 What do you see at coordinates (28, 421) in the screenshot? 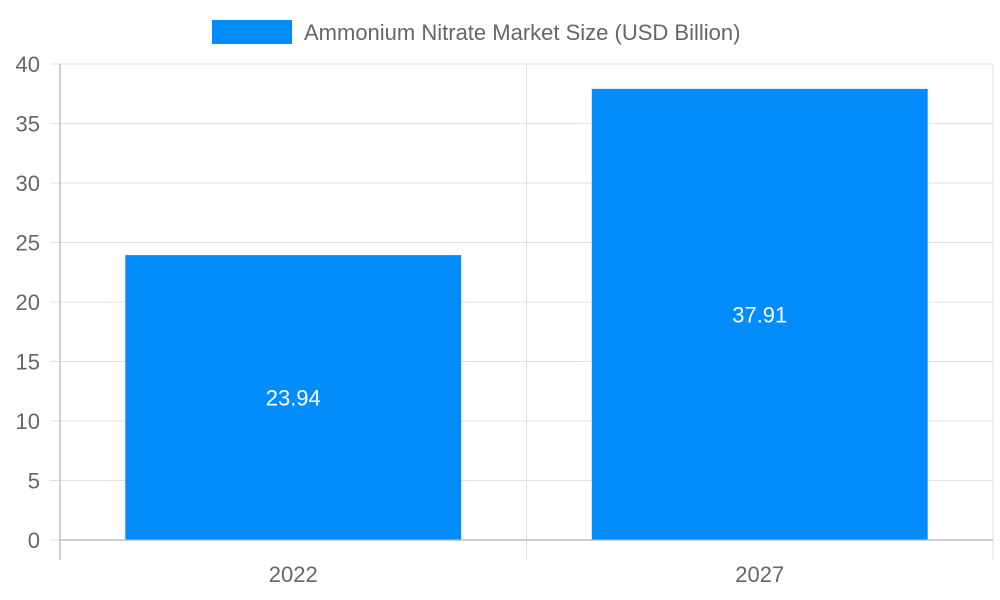
I see `y-tick-label: 10` at bounding box center [28, 421].